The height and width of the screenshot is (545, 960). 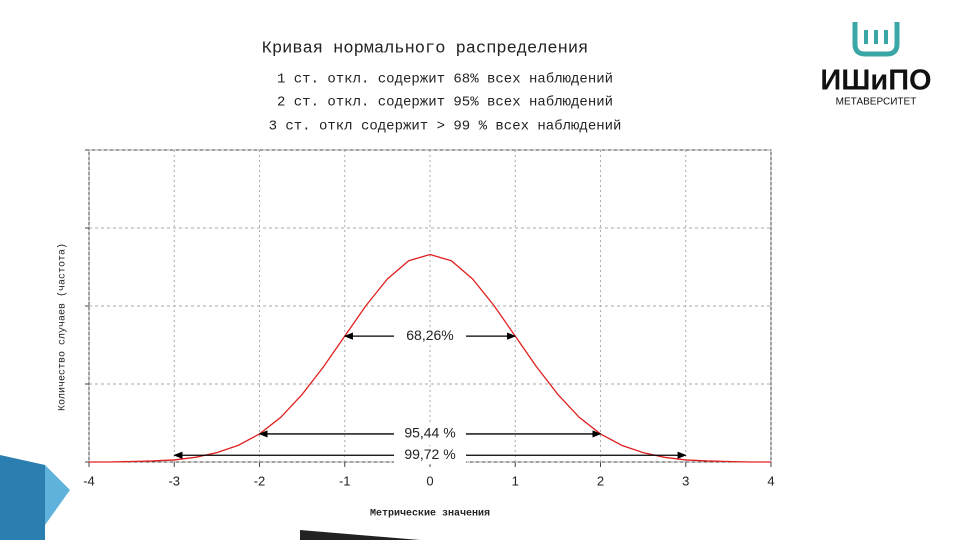 What do you see at coordinates (429, 480) in the screenshot?
I see `x-tick-label: 0` at bounding box center [429, 480].